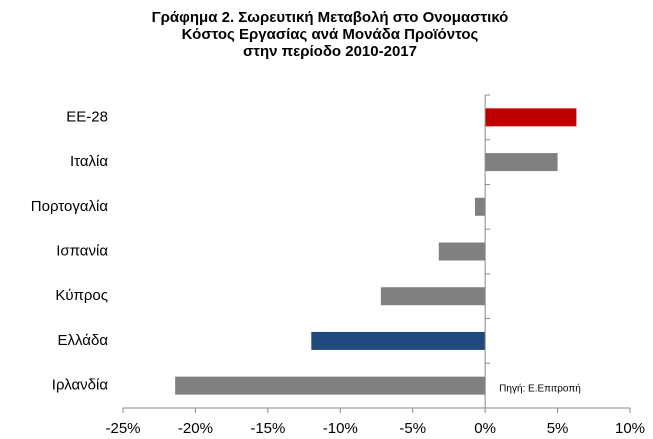  I want to click on y-tick-label: Κύπρος, so click(81, 295).